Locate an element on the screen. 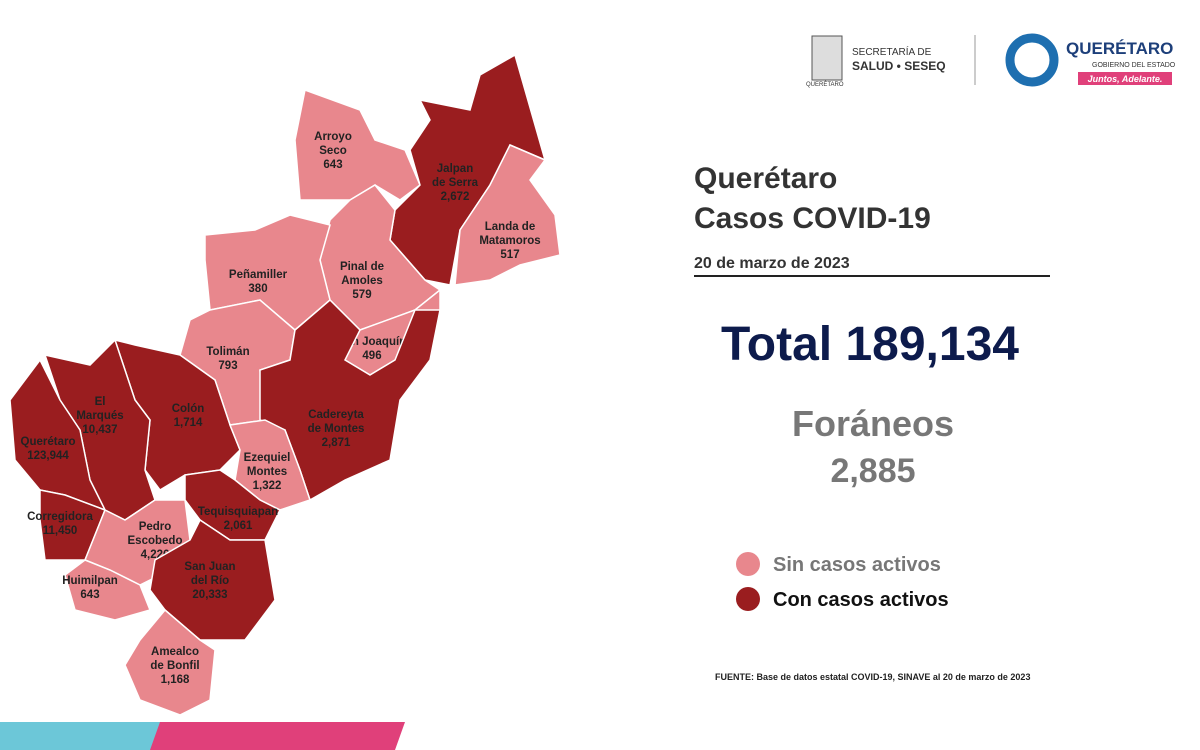  municipality-name: Jalpan is located at coordinates (455, 169).